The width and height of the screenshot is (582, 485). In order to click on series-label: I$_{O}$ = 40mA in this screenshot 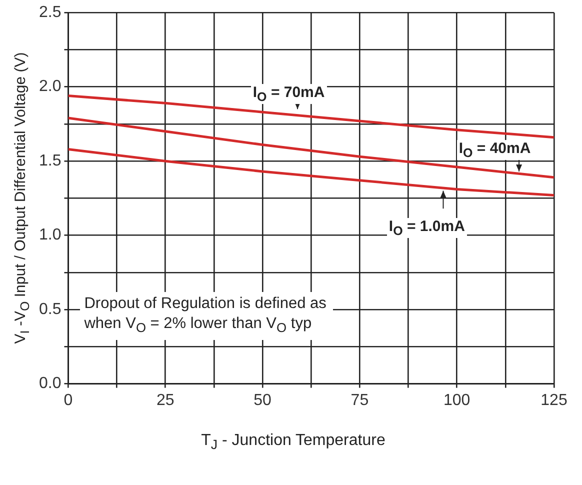, I will do `click(494, 150)`.